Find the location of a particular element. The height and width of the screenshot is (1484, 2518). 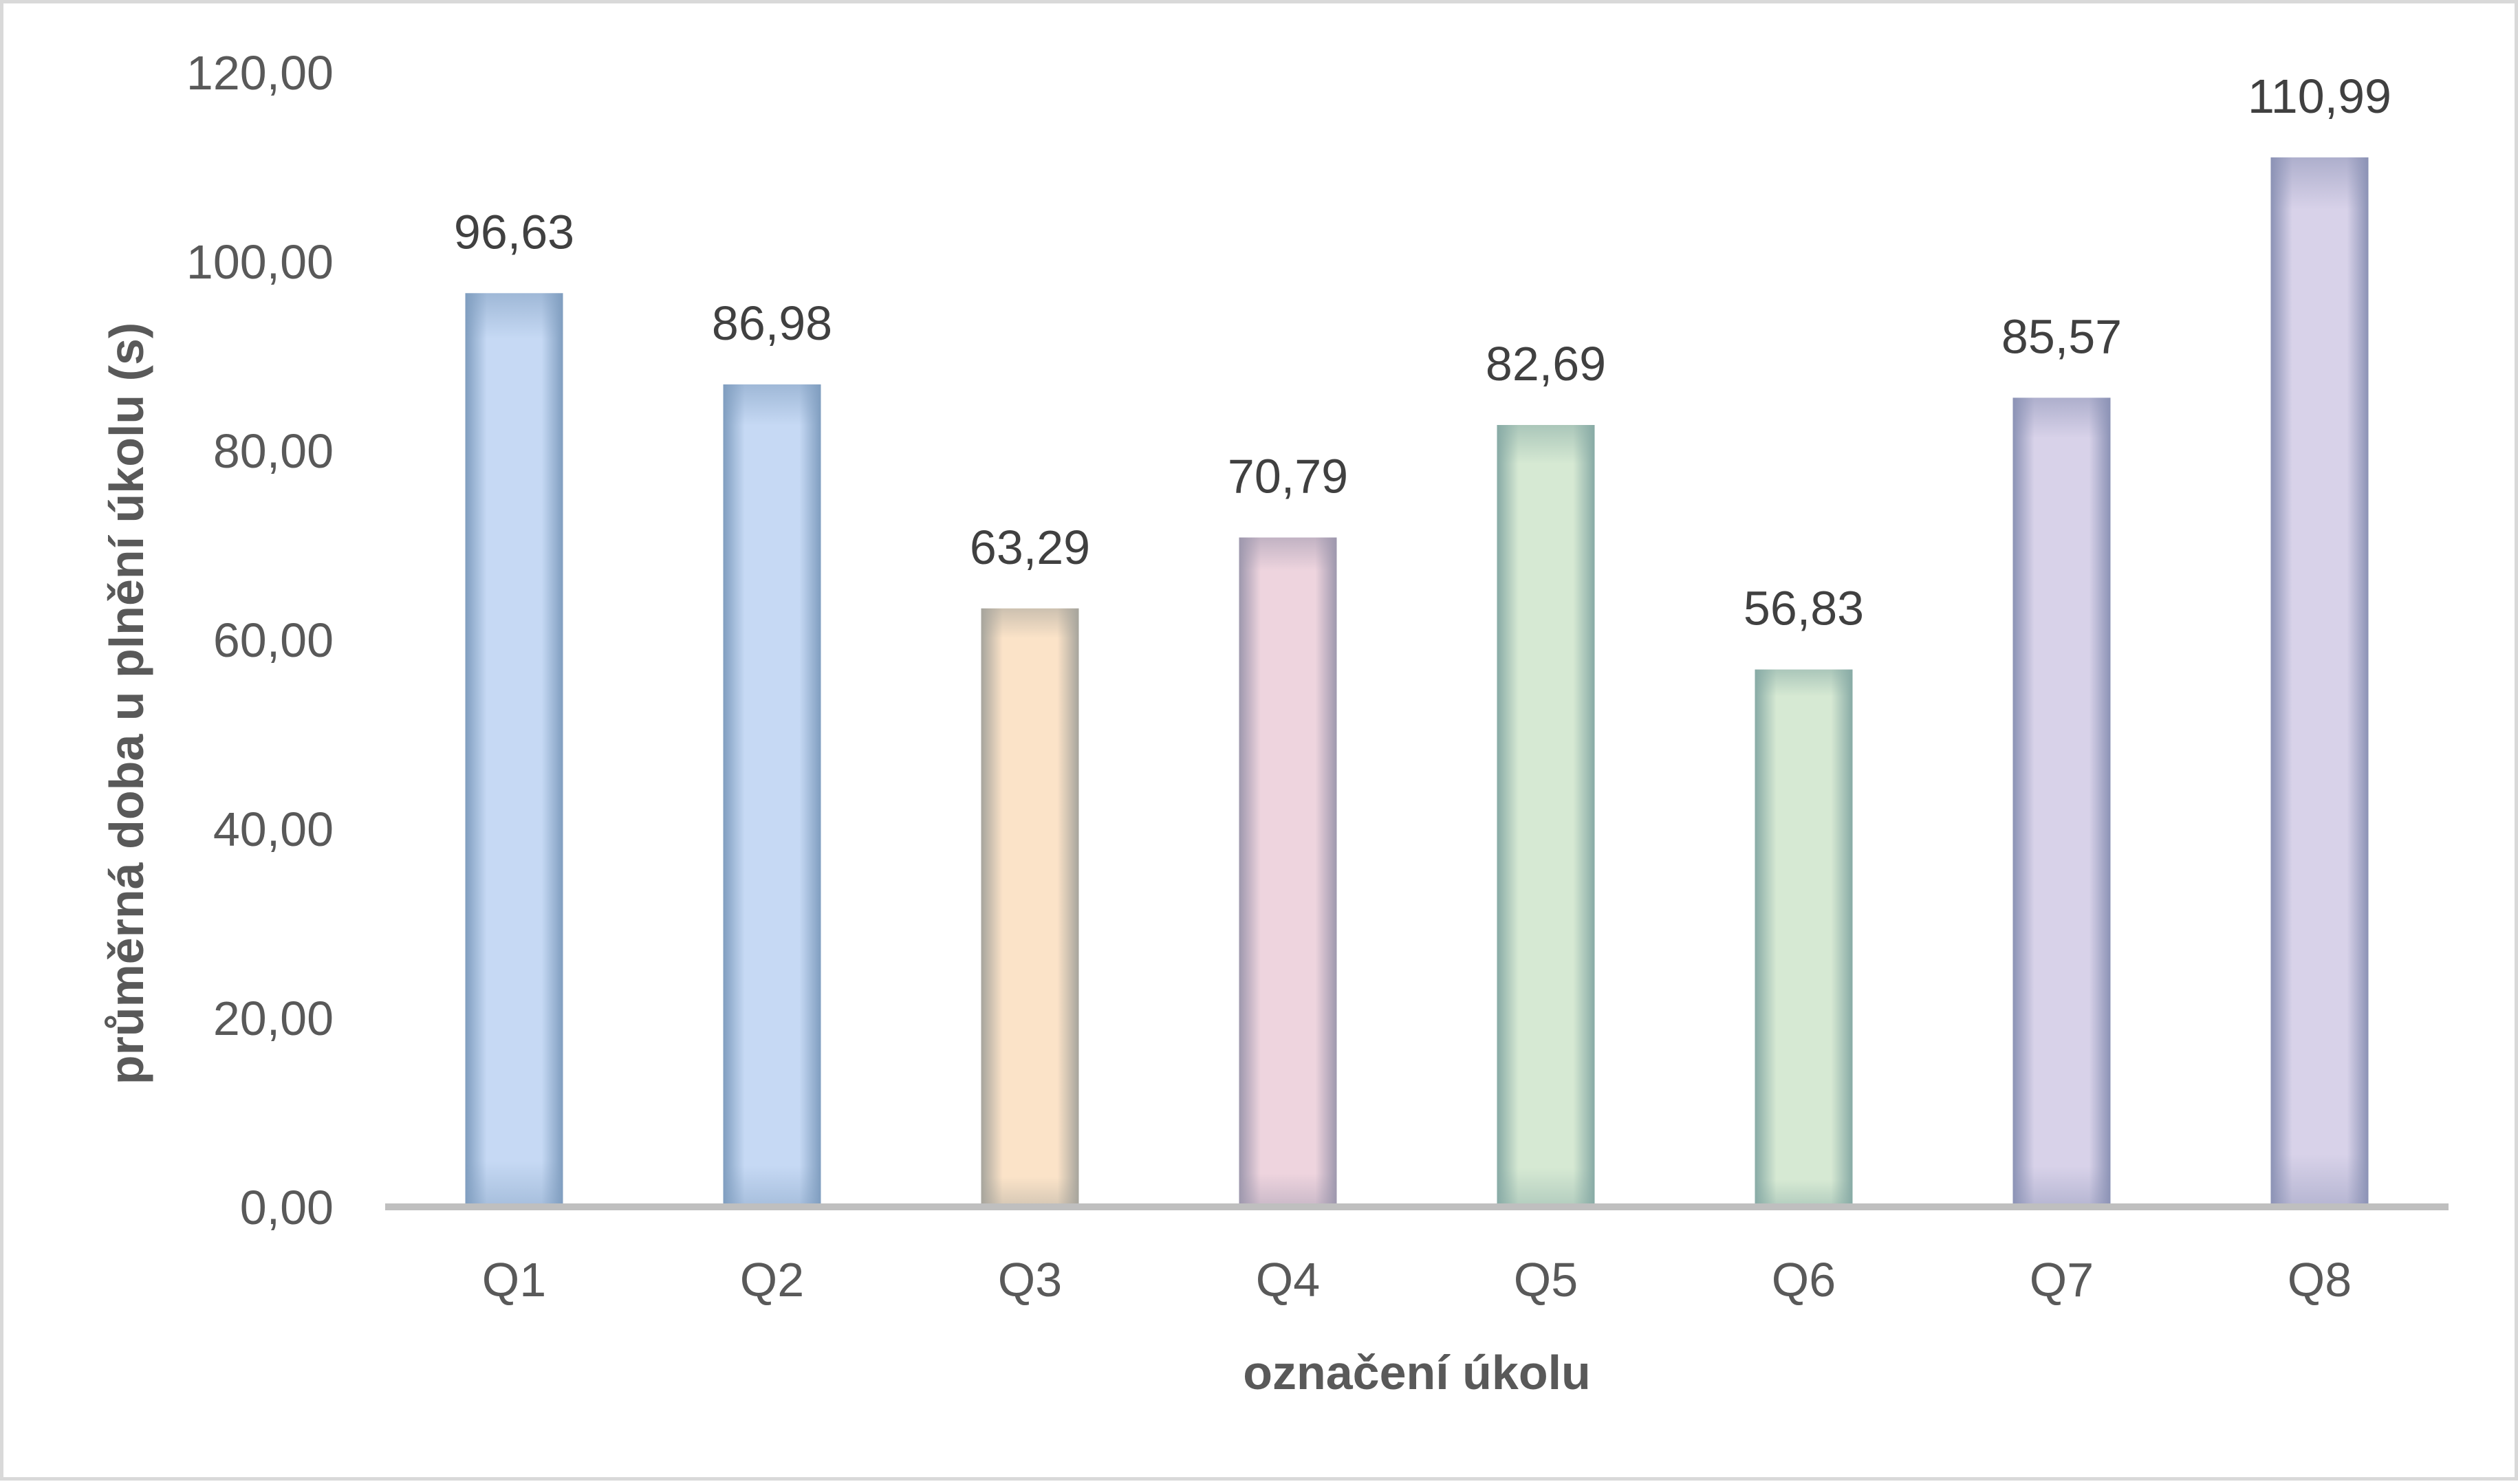

bar-shade-q3 is located at coordinates (1030, 907).